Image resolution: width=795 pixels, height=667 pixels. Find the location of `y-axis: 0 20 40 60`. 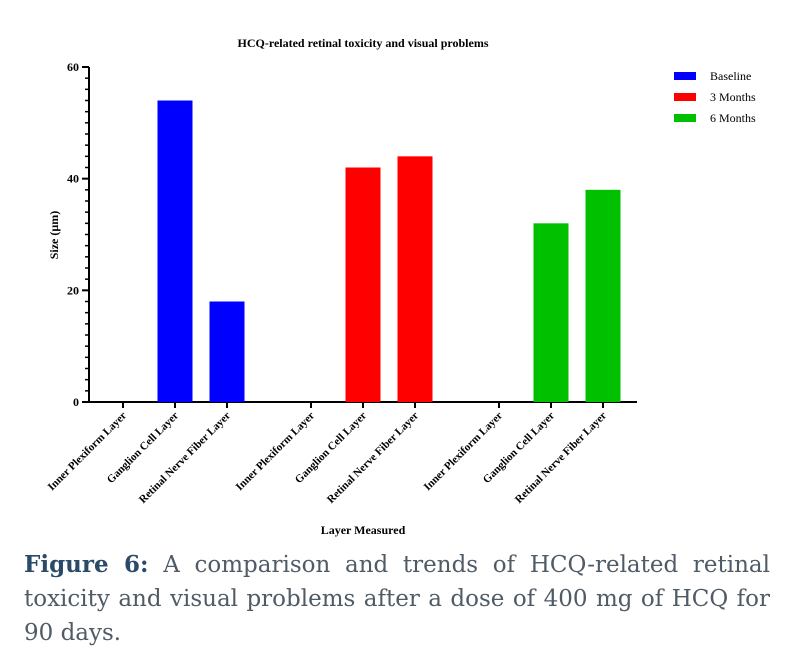

y-axis: 0 20 40 60 is located at coordinates (78, 234).